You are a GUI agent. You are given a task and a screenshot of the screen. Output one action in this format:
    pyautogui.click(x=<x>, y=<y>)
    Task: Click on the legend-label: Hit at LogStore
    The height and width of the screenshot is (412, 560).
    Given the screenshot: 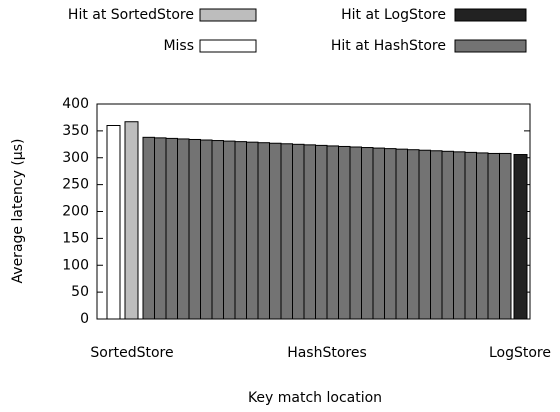 What is the action you would take?
    pyautogui.click(x=393, y=15)
    